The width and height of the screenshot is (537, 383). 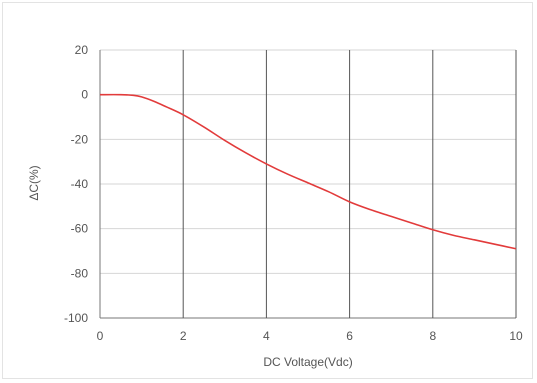 I want to click on y-tick-label: -20, so click(x=80, y=139).